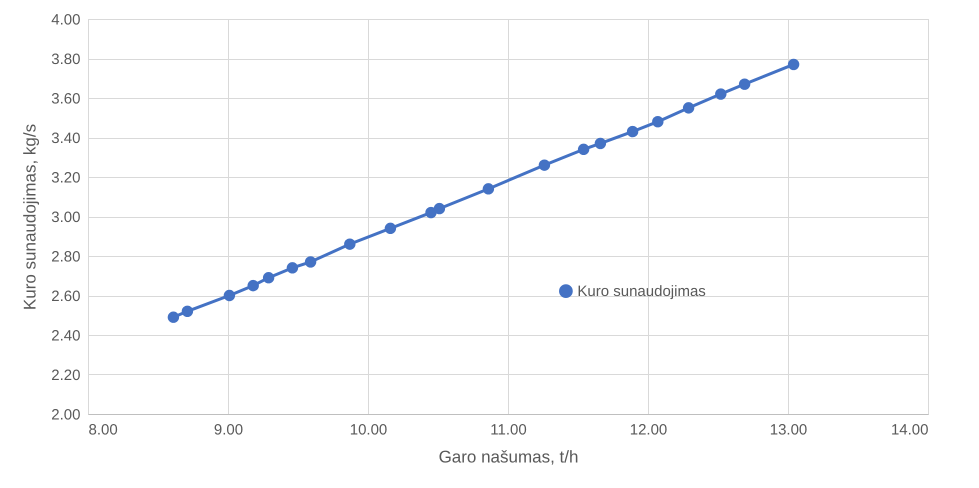  I want to click on y-tick-label: 3.00, so click(65, 217).